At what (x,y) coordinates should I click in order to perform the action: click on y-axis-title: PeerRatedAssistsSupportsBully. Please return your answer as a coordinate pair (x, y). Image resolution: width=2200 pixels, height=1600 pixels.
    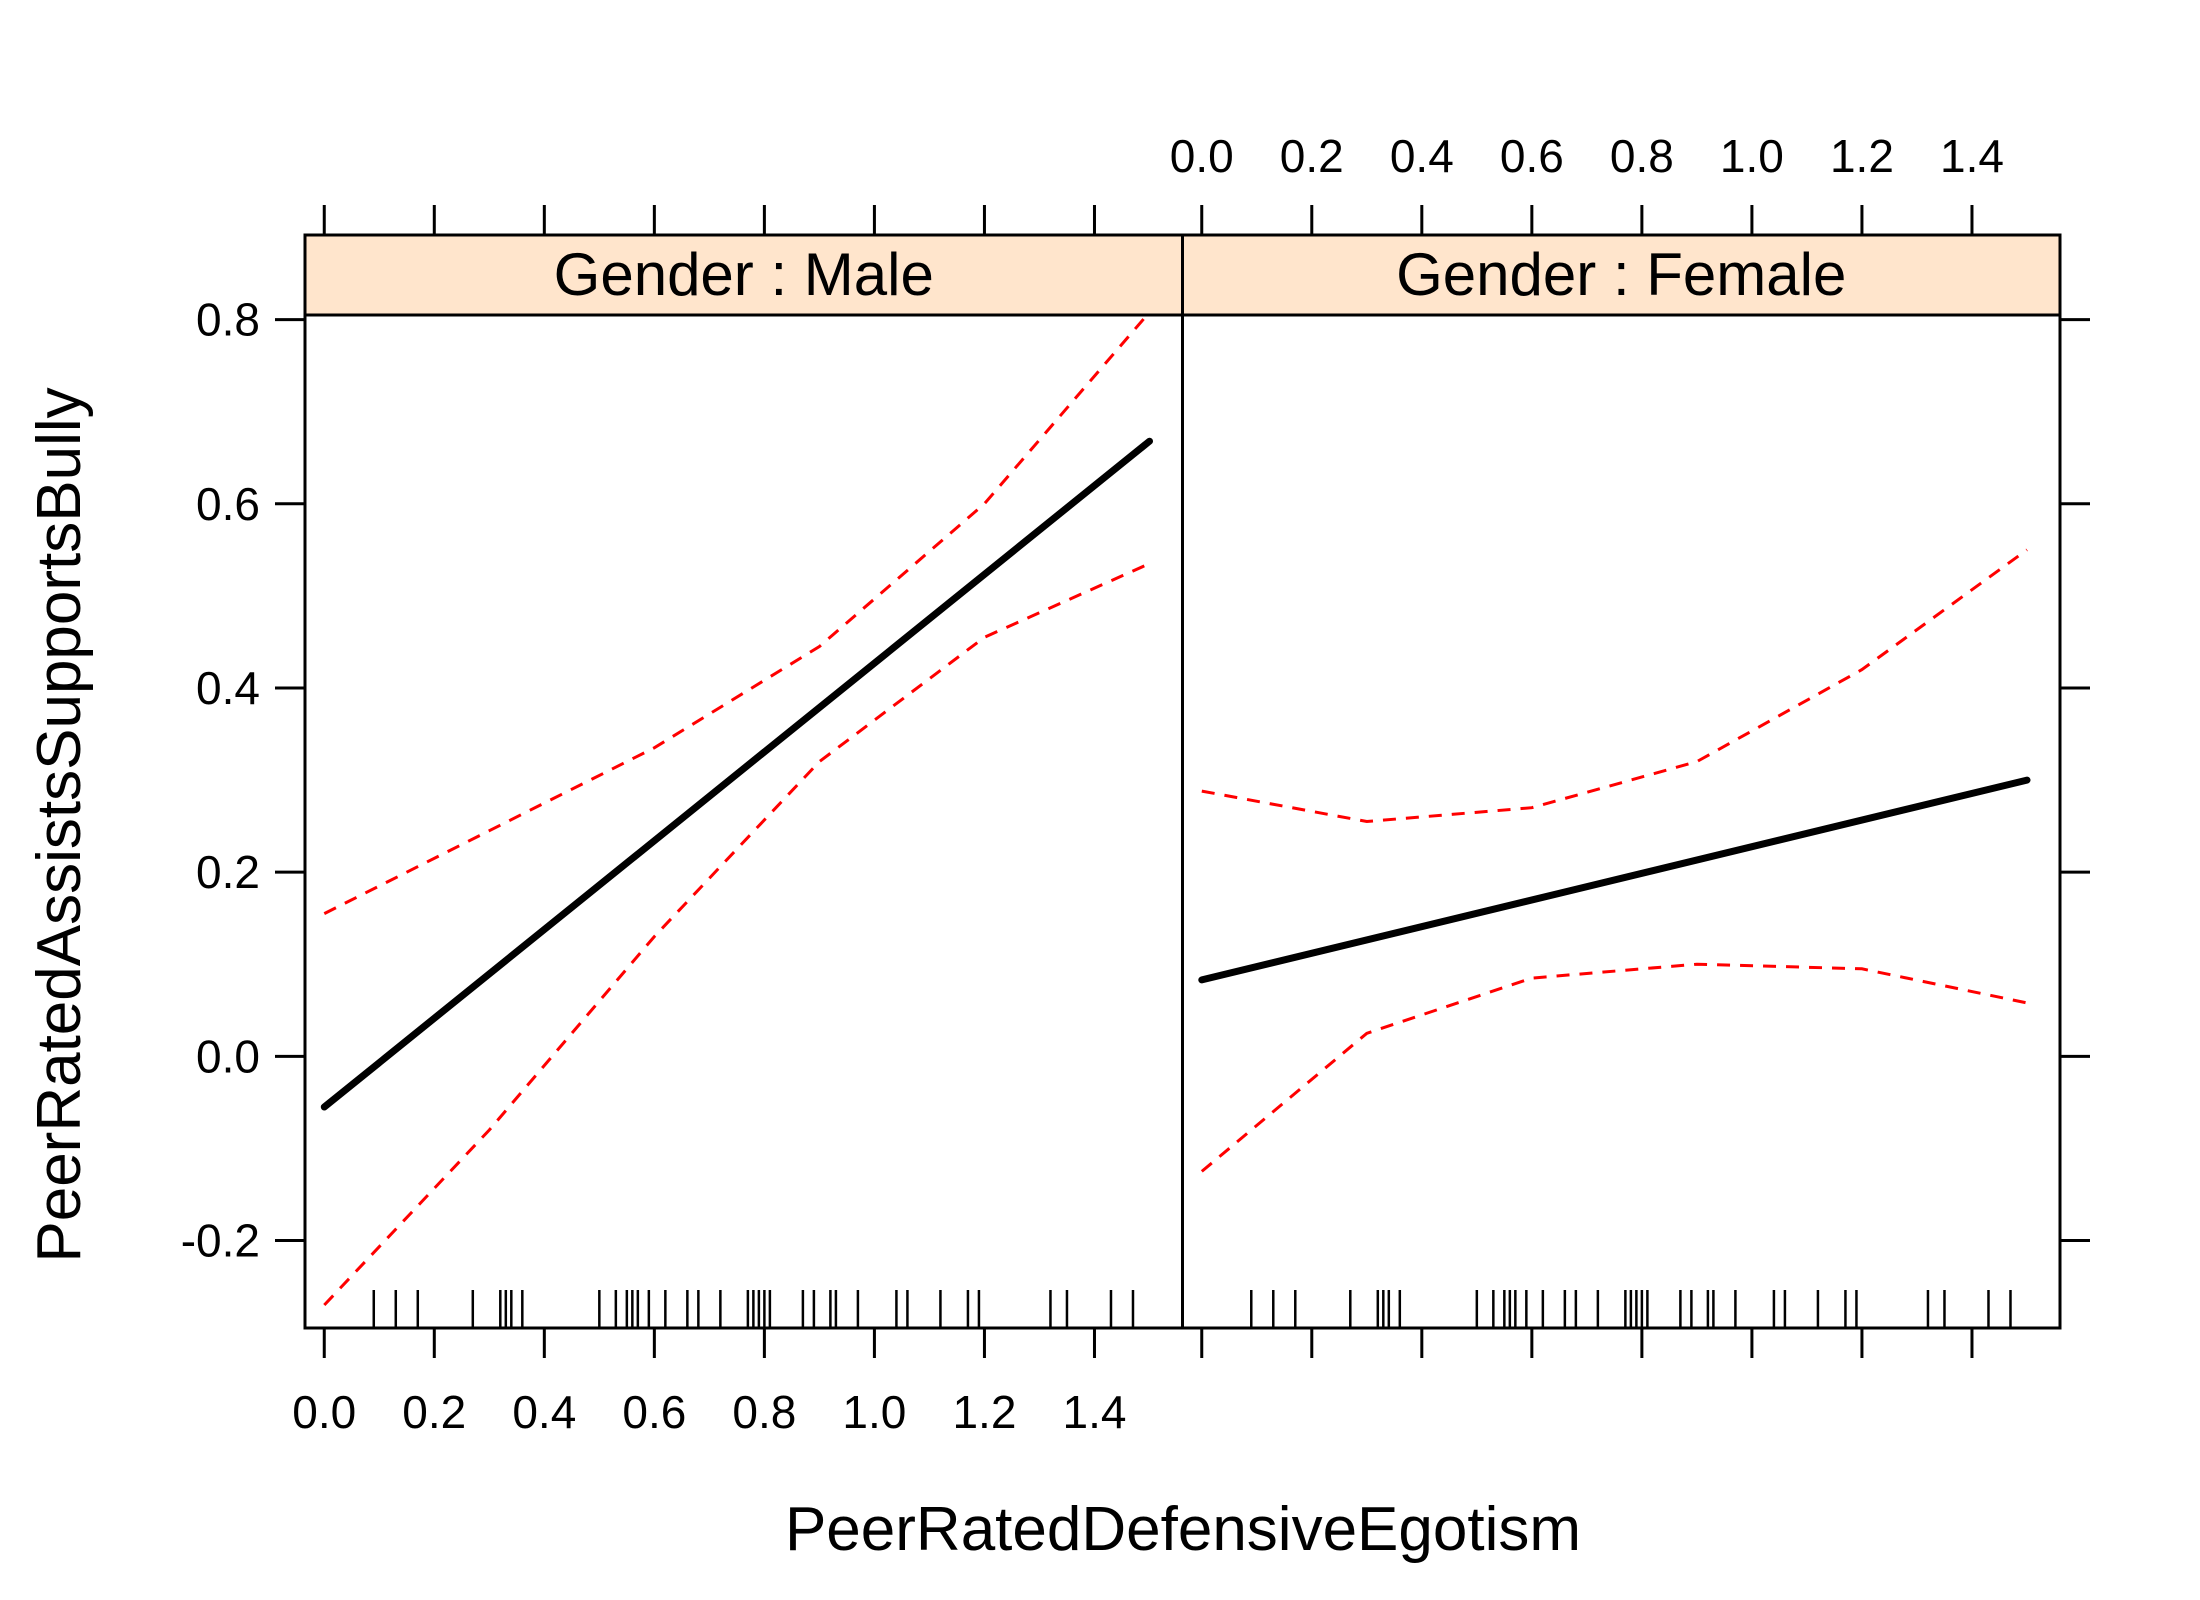
    Looking at the image, I should click on (59, 824).